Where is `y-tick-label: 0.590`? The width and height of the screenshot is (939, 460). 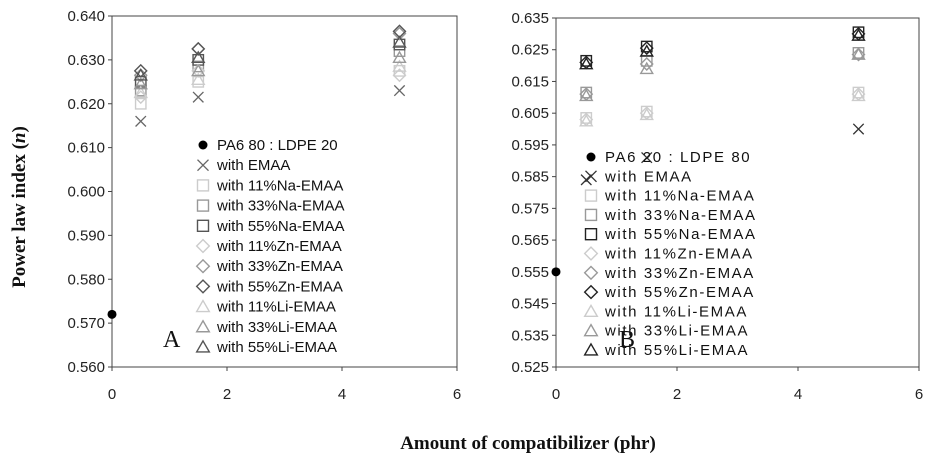
y-tick-label: 0.590 is located at coordinates (86, 235).